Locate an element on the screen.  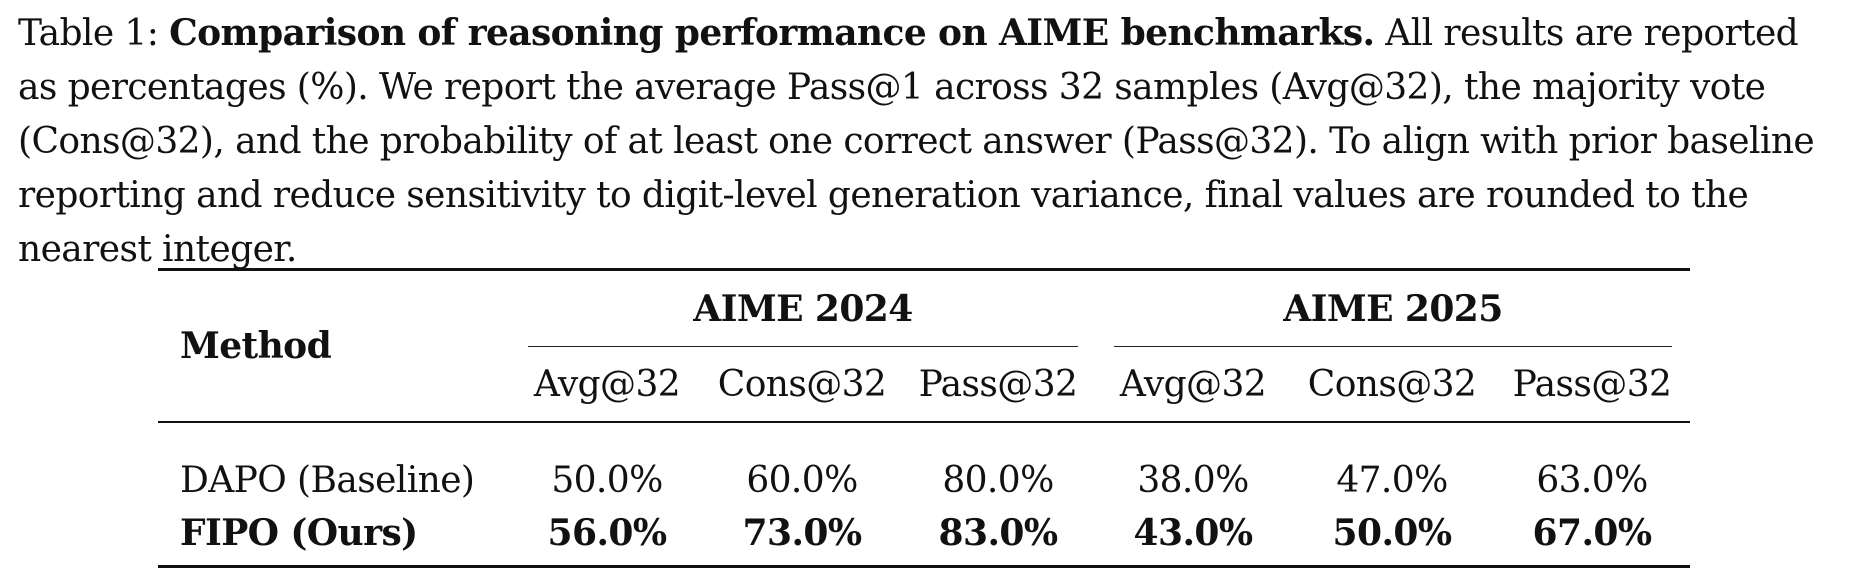
value-cell: 80.0% is located at coordinates (998, 480).